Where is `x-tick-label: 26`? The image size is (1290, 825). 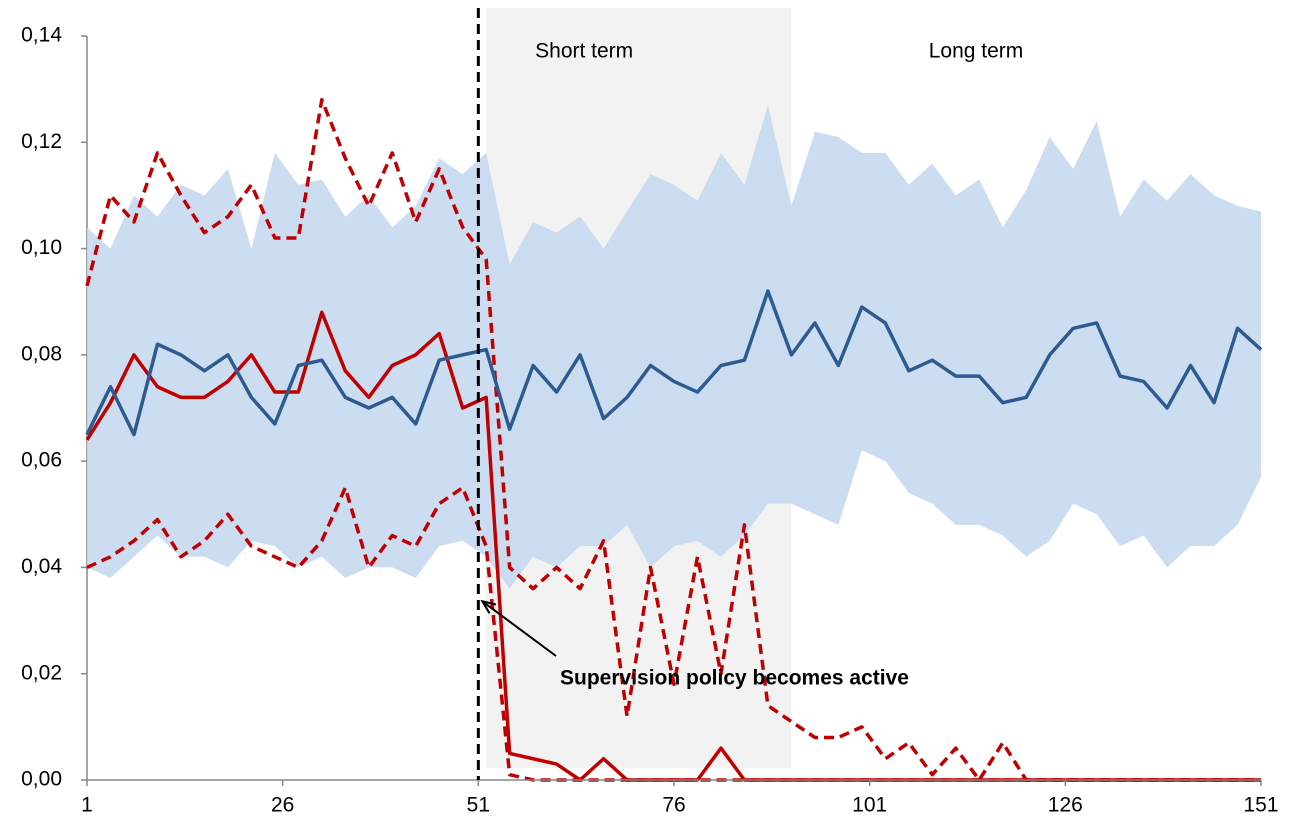
x-tick-label: 26 is located at coordinates (282, 805).